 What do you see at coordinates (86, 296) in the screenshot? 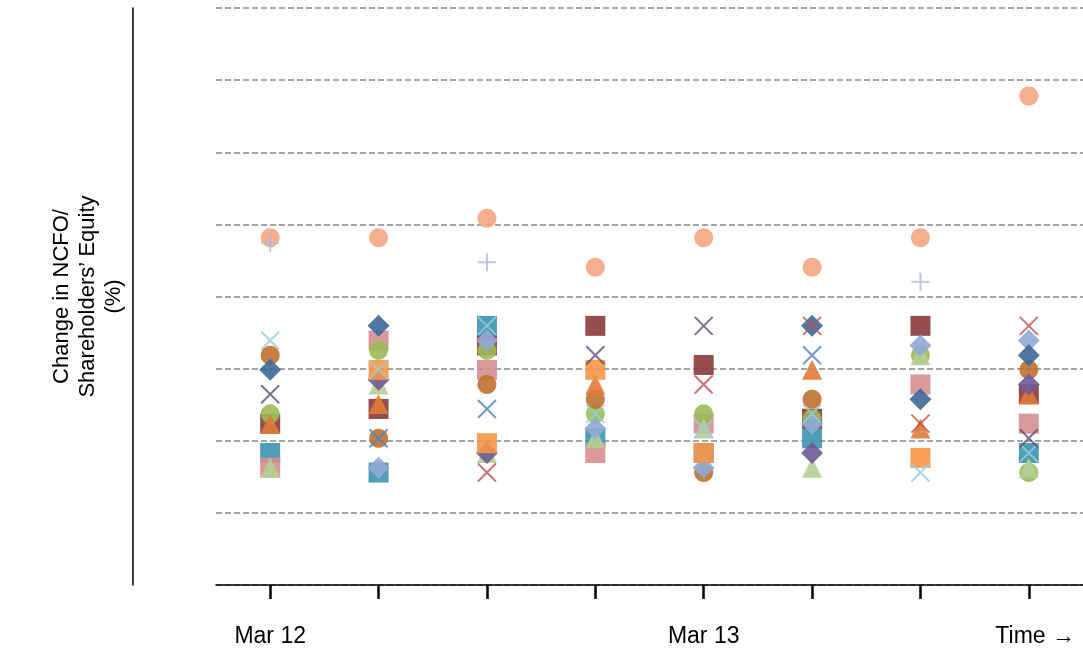
I see `y-axis-title: Change in NCFO/ Shareholders’ Equity (%)` at bounding box center [86, 296].